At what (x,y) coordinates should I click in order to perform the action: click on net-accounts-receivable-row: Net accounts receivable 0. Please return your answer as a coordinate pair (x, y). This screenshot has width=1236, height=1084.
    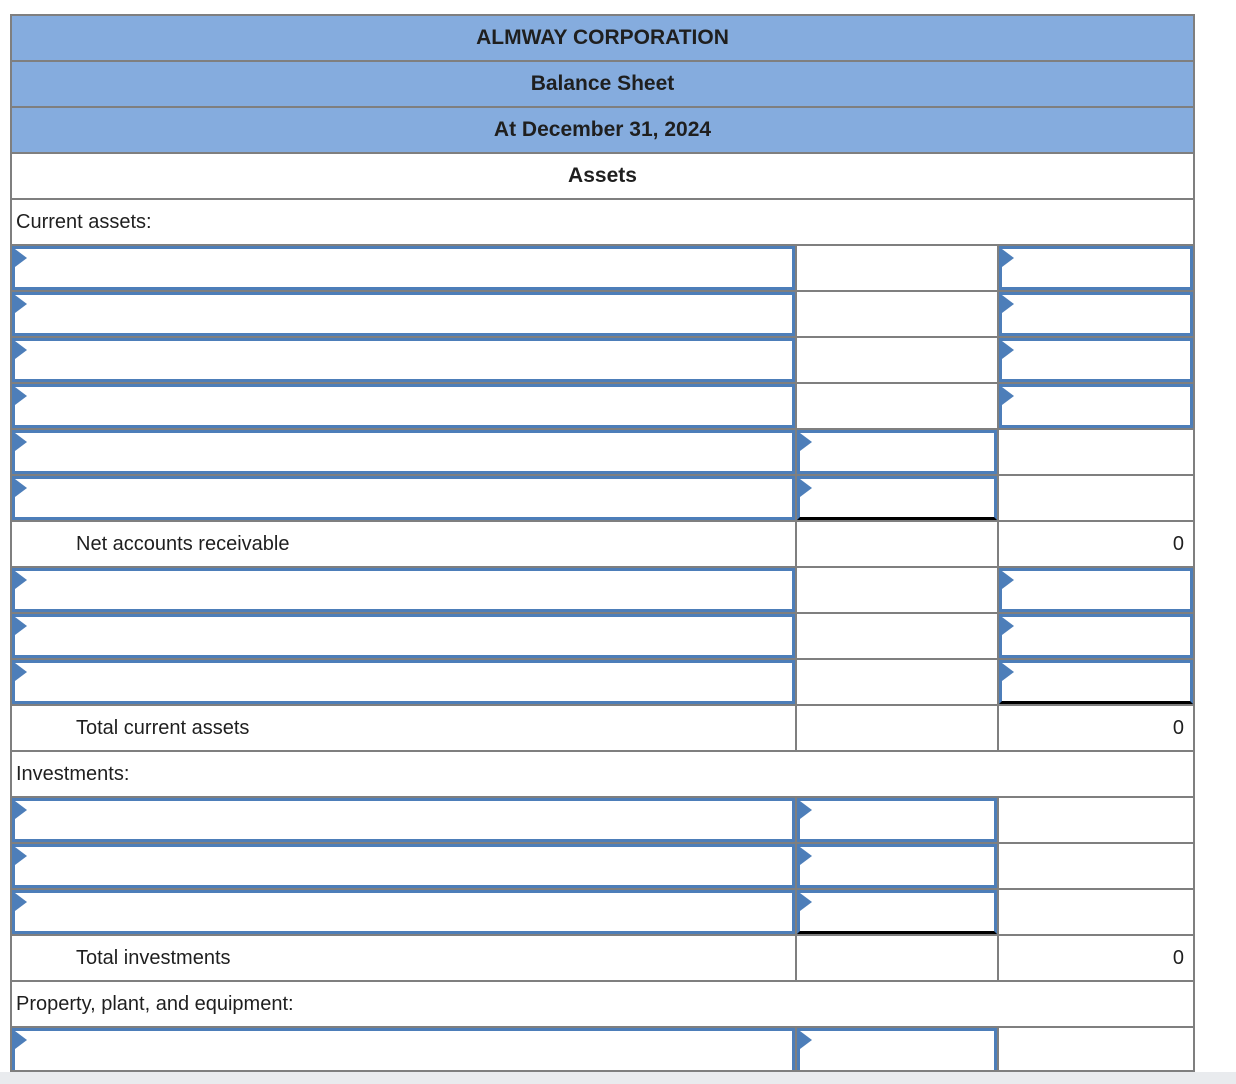
    Looking at the image, I should click on (602, 545).